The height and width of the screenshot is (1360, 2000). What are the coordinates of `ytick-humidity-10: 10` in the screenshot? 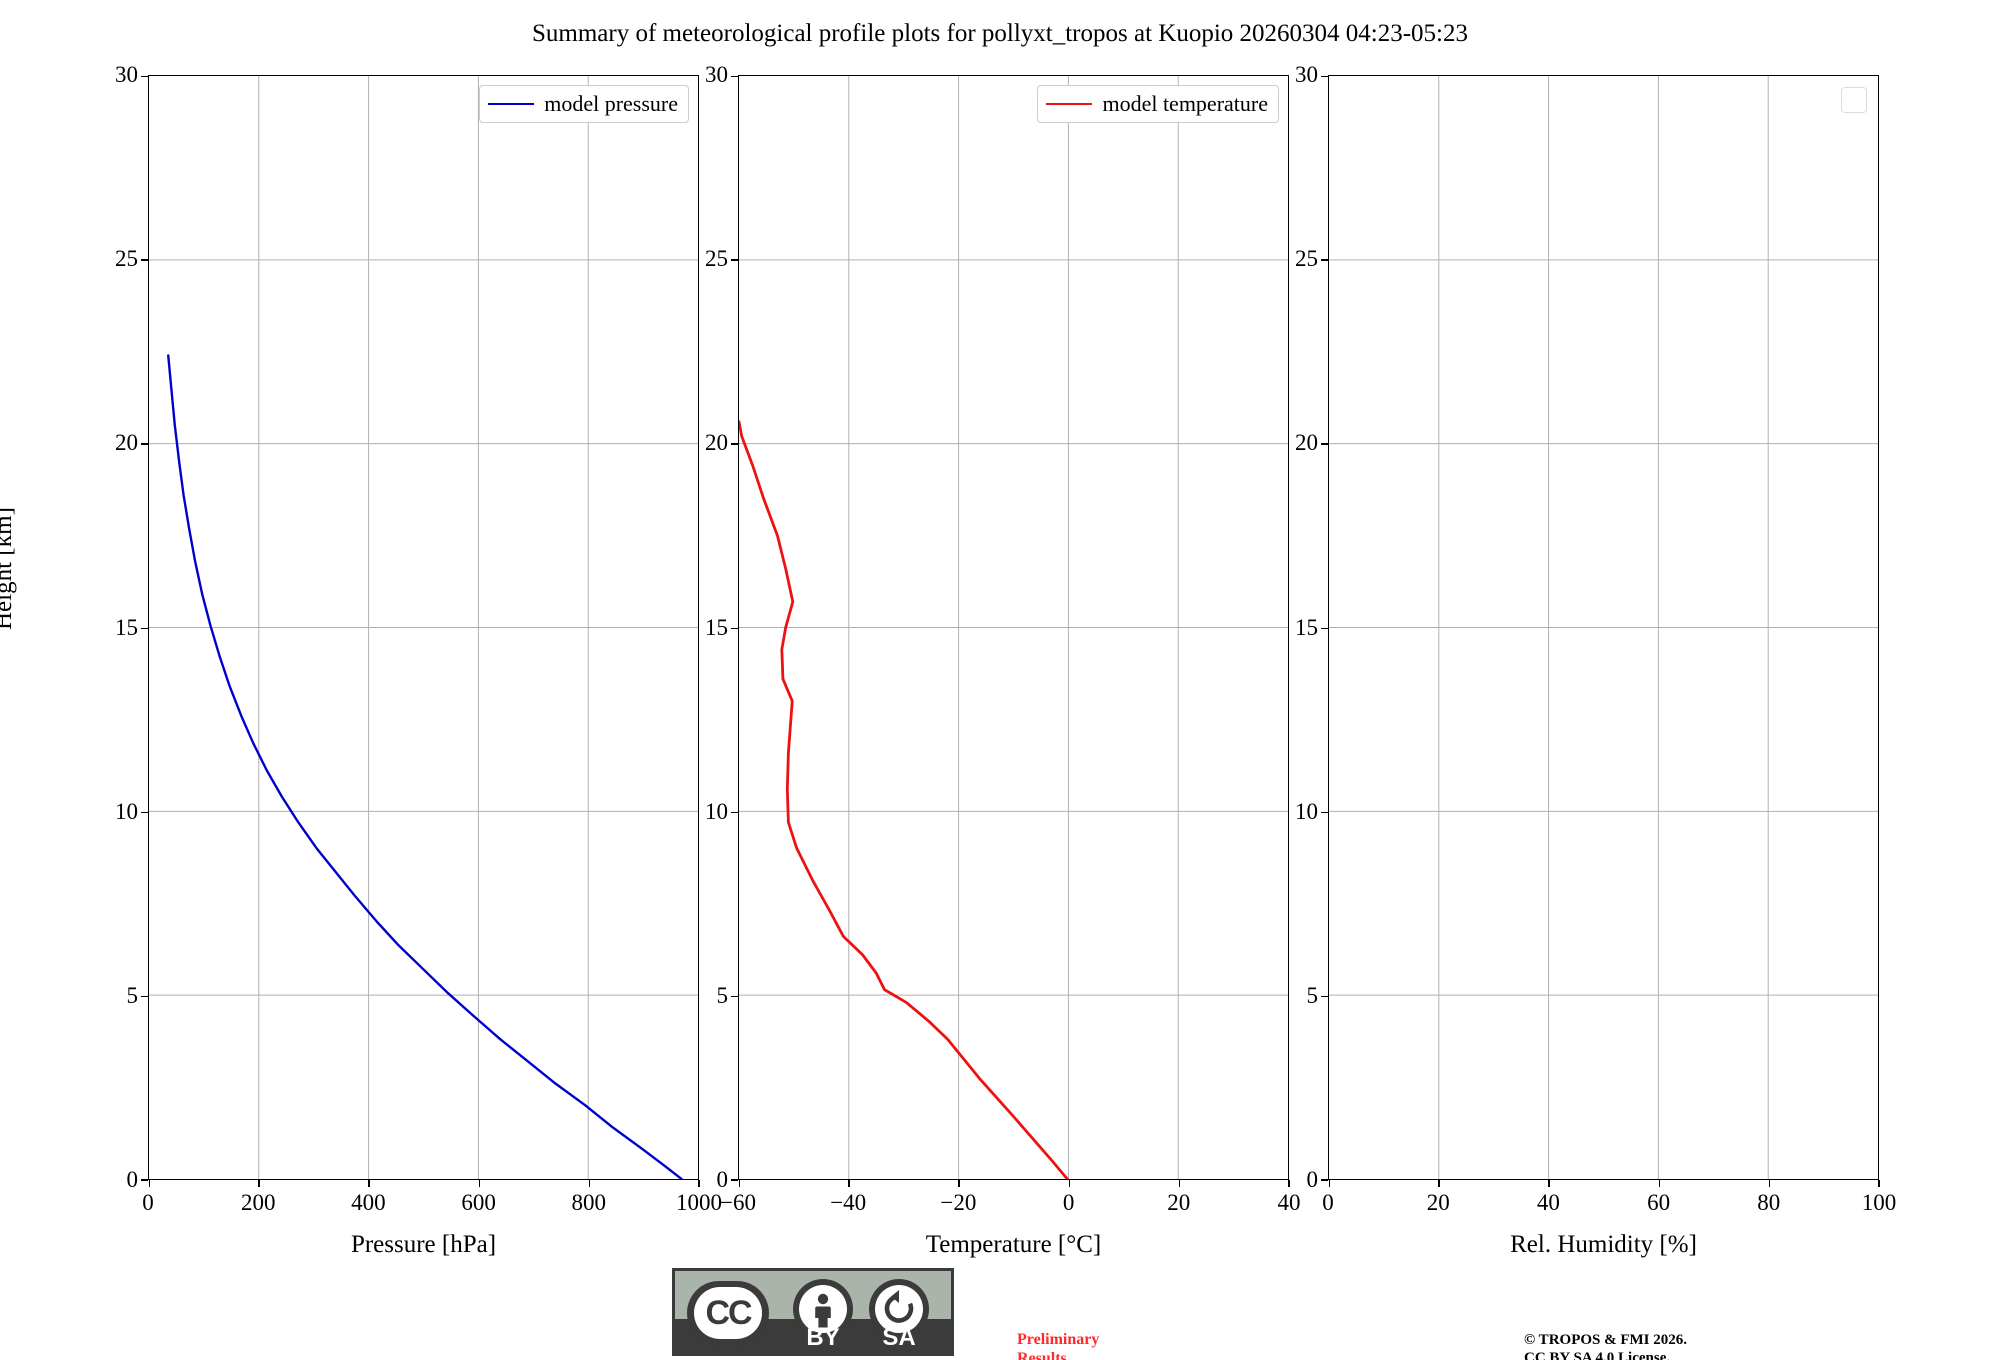 It's located at (1306, 811).